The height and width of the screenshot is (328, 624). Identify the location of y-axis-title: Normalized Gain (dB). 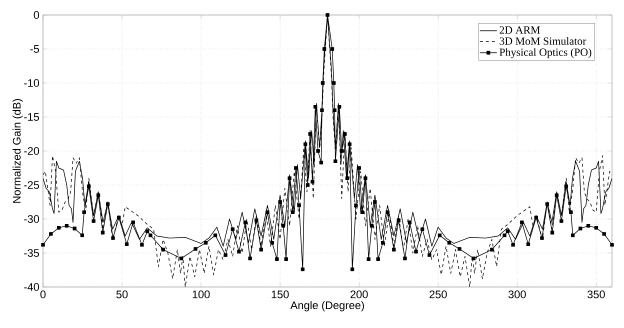
(17, 151).